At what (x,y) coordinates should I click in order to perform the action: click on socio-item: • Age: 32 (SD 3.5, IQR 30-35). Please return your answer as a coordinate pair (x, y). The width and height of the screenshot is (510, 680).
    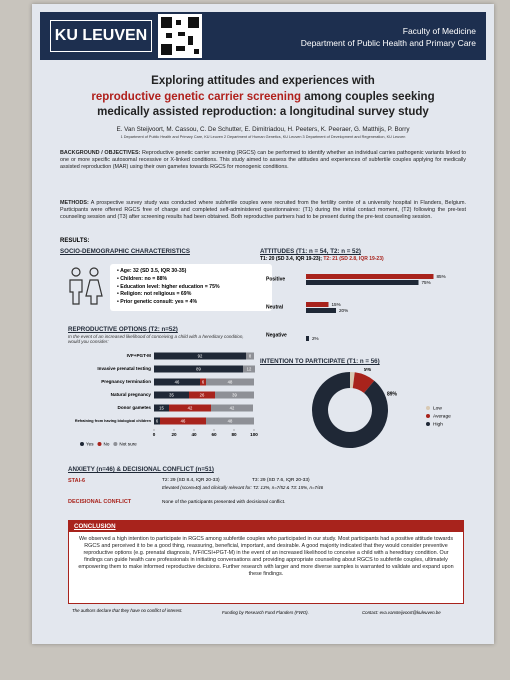
    Looking at the image, I should click on (152, 271).